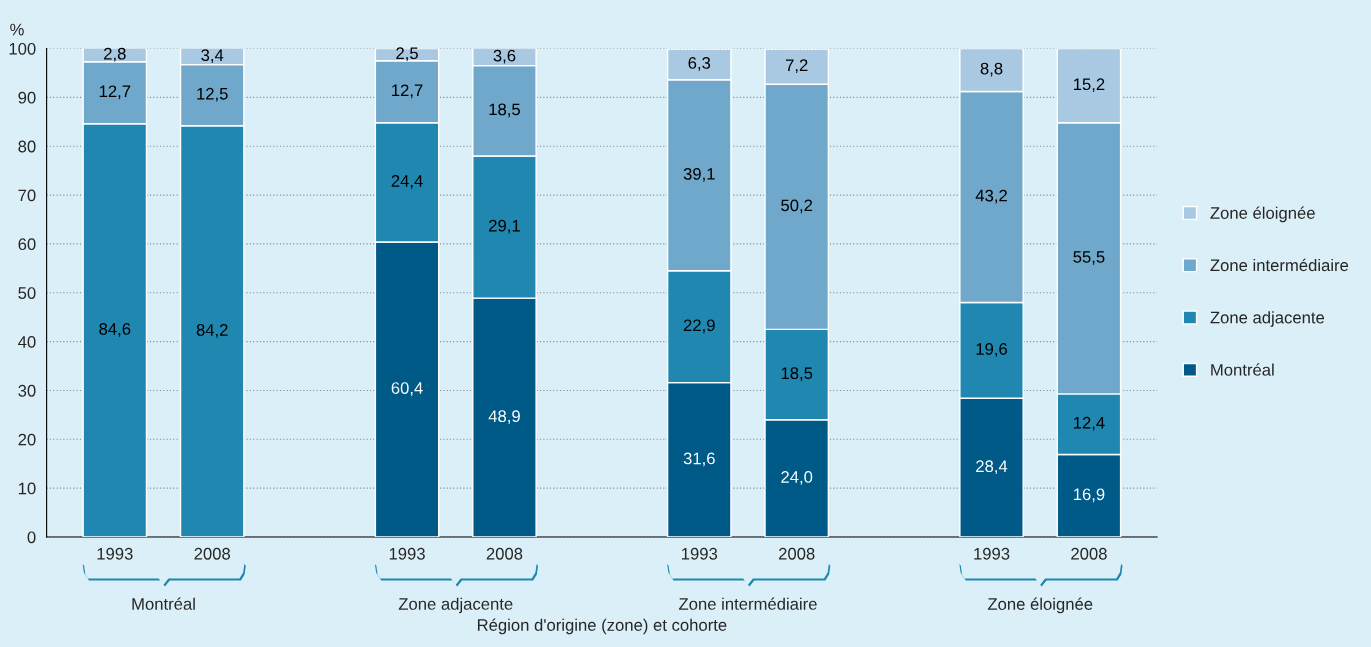 The image size is (1371, 647). What do you see at coordinates (699, 64) in the screenshot?
I see `data-label: 6,3` at bounding box center [699, 64].